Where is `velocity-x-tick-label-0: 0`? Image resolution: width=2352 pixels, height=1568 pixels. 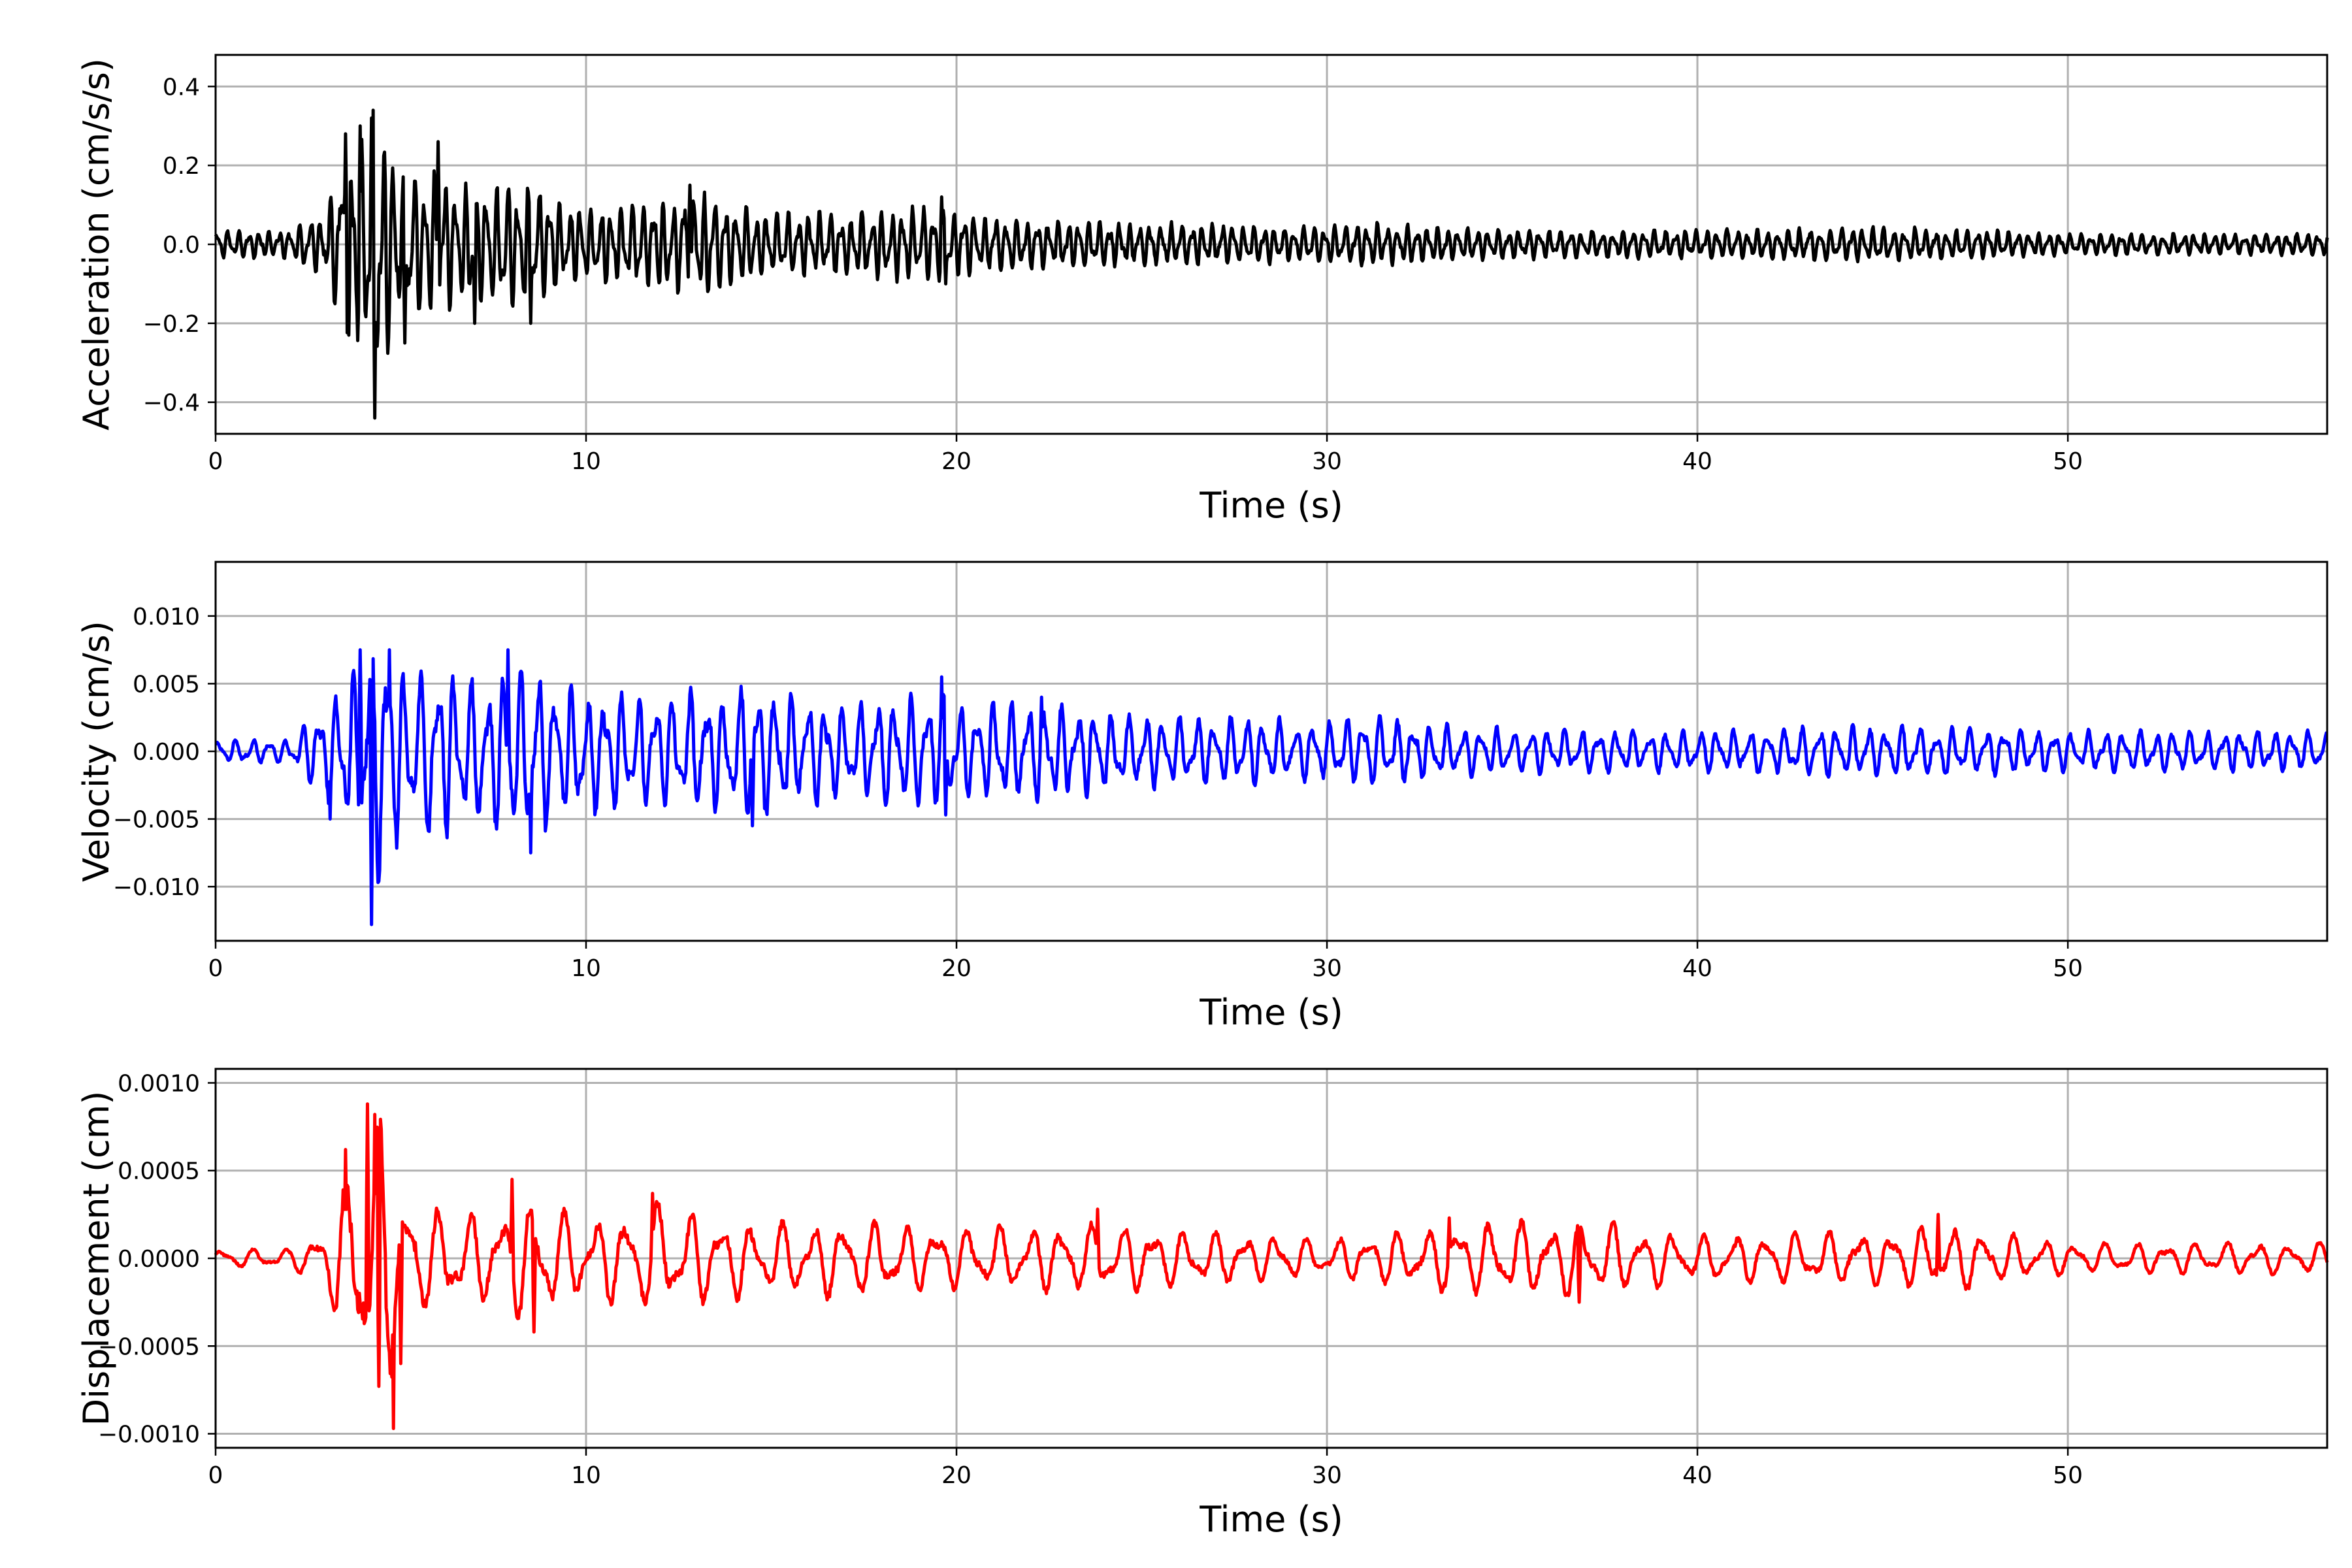 velocity-x-tick-label-0: 0 is located at coordinates (215, 968).